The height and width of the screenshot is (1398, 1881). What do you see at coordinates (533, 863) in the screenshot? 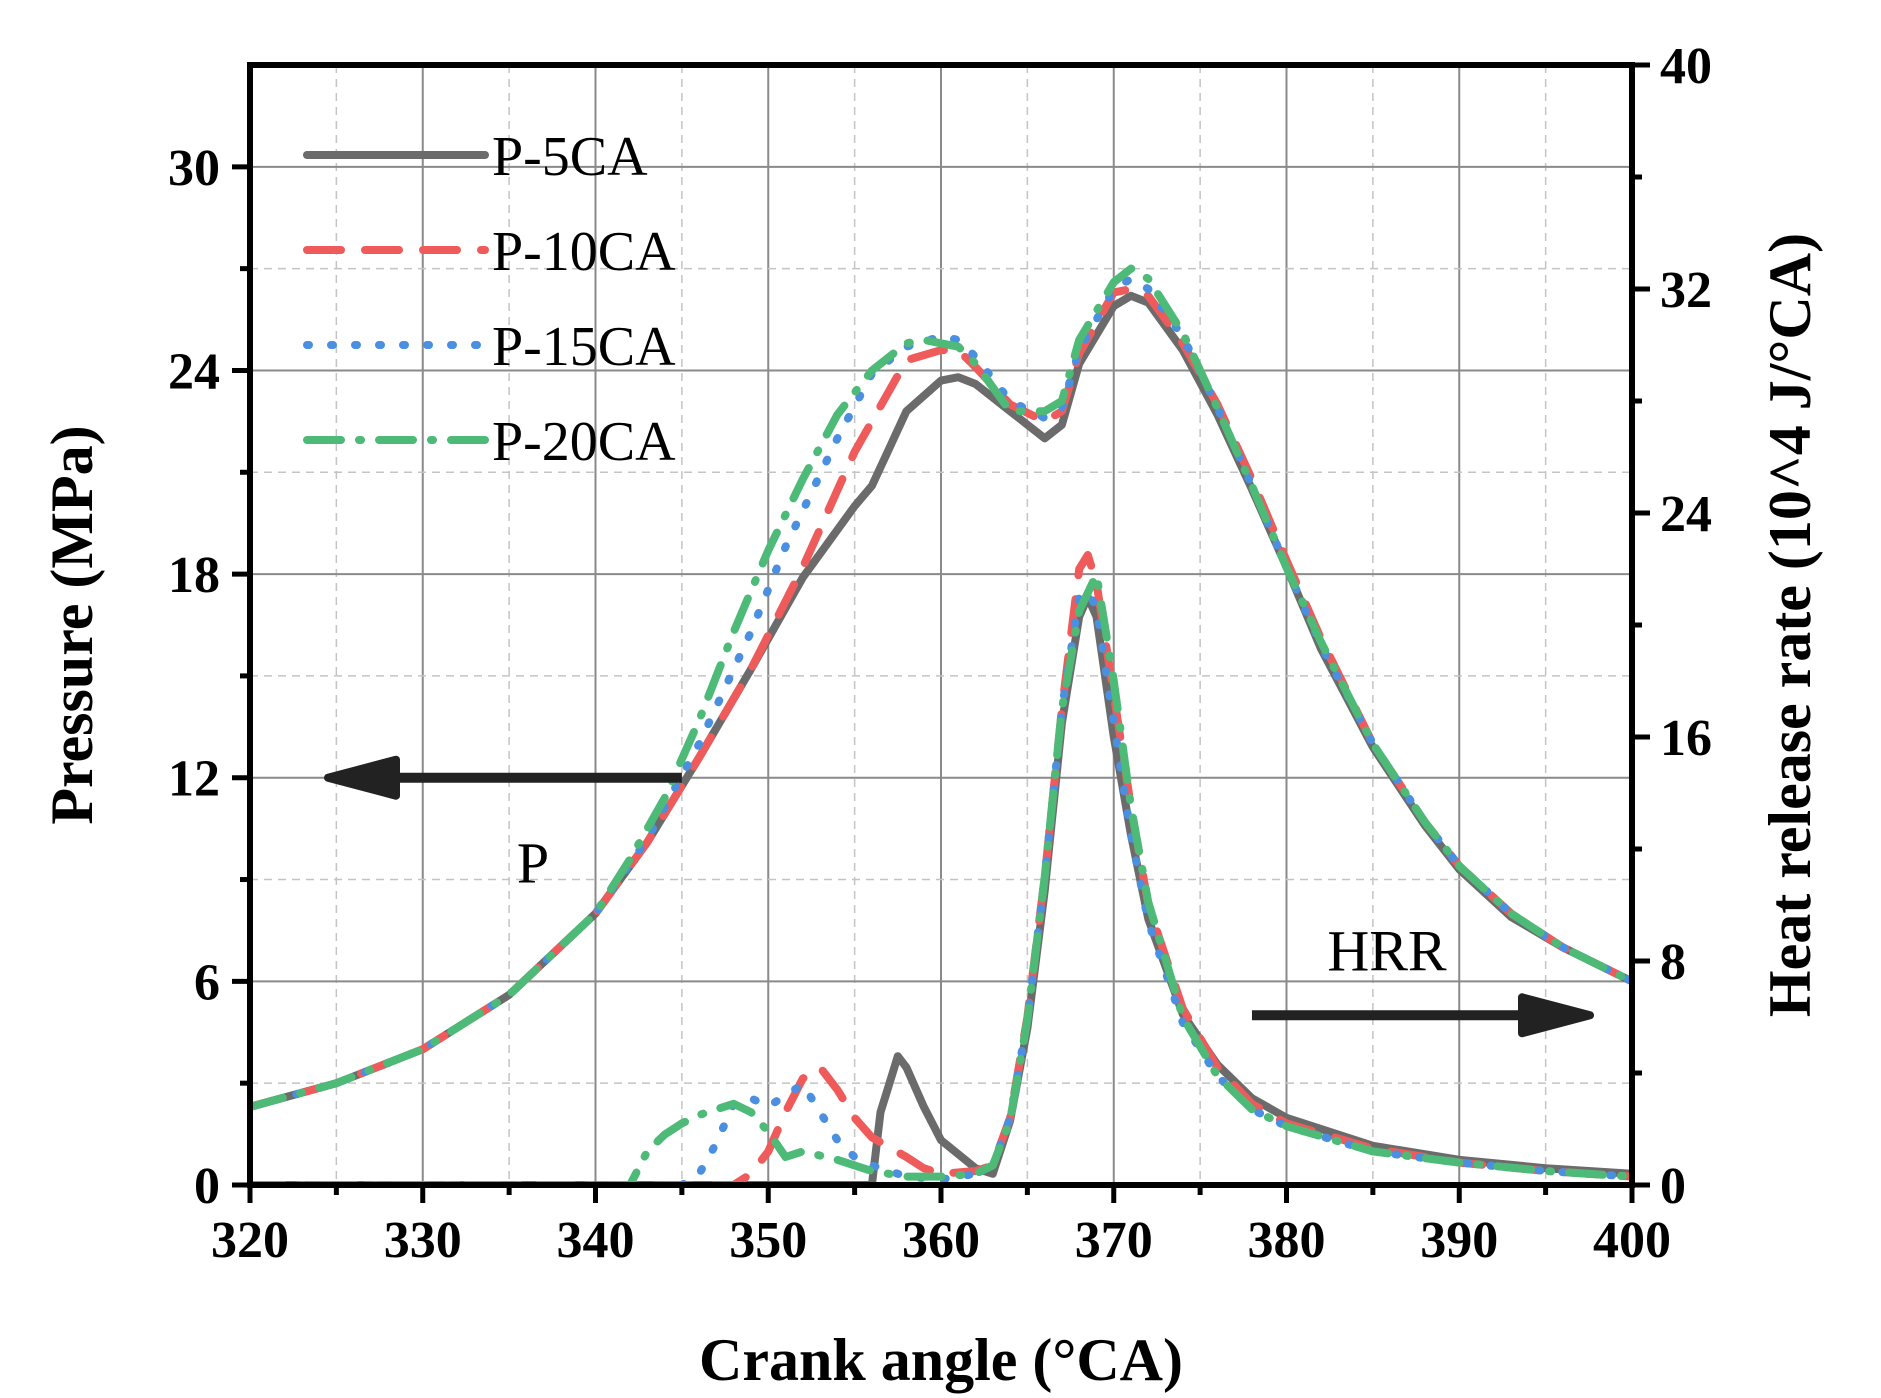
I see `p-annotation-label: P` at bounding box center [533, 863].